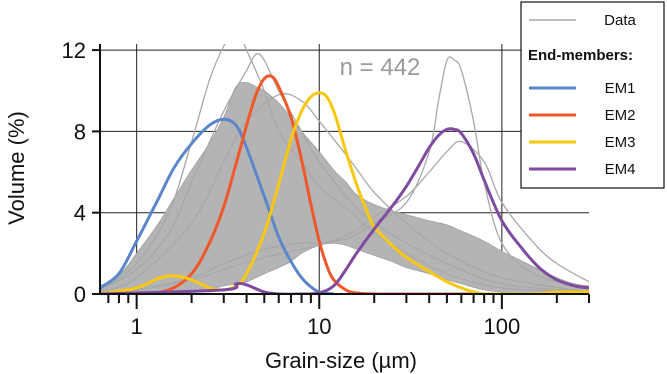 The height and width of the screenshot is (374, 667). I want to click on y-tick-label-3: 12, so click(74, 50).